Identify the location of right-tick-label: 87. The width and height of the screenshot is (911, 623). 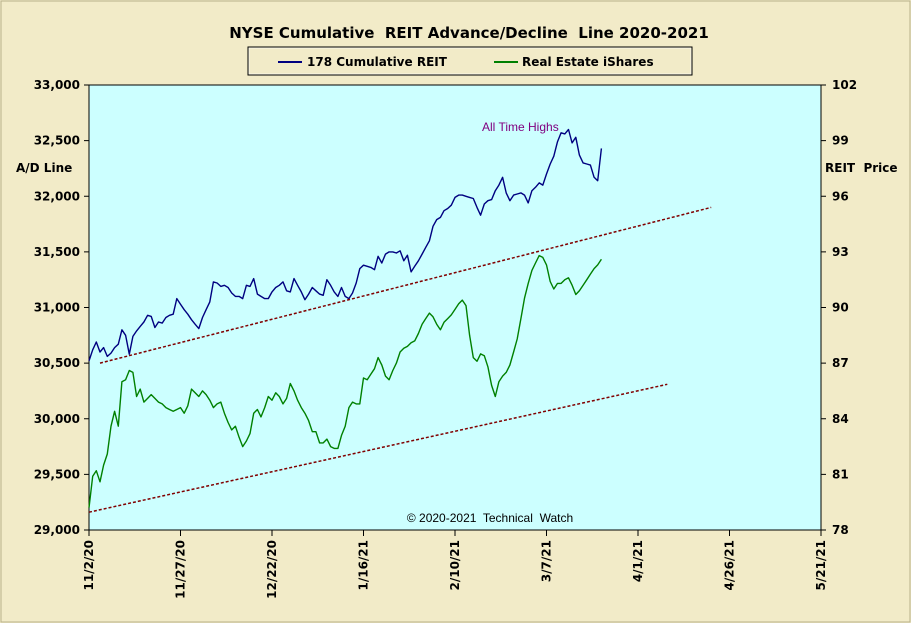
(840, 363).